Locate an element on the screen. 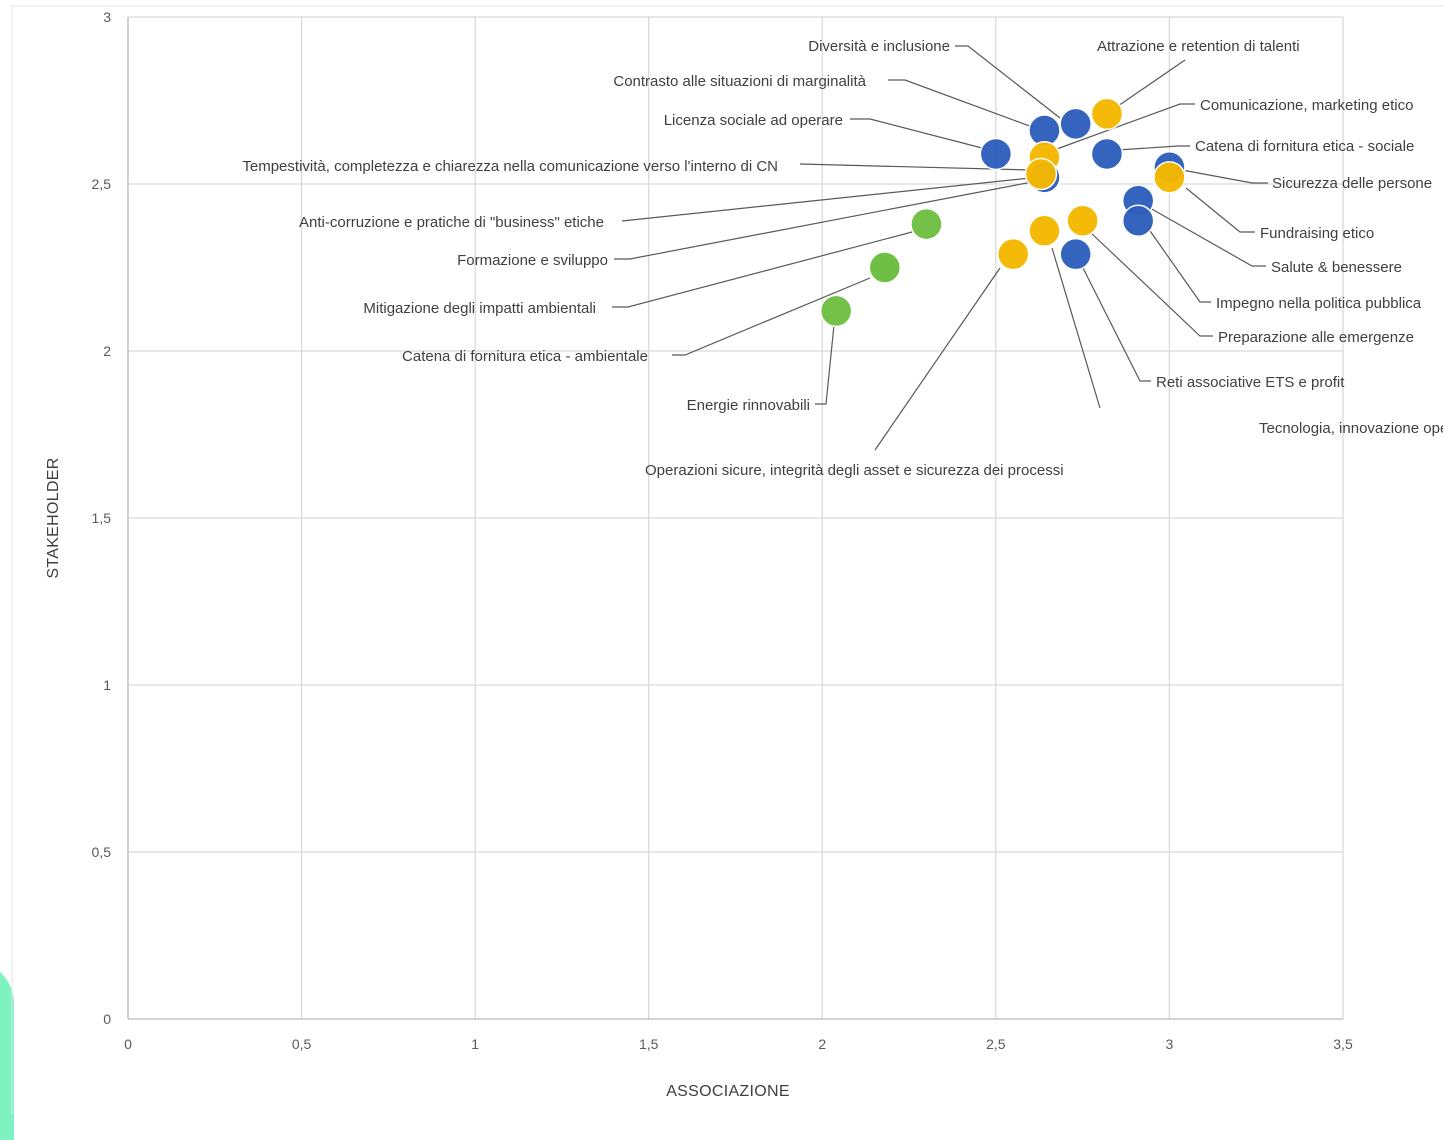 This screenshot has width=1443, height=1140. data-label: Fundraising etico is located at coordinates (1317, 233).